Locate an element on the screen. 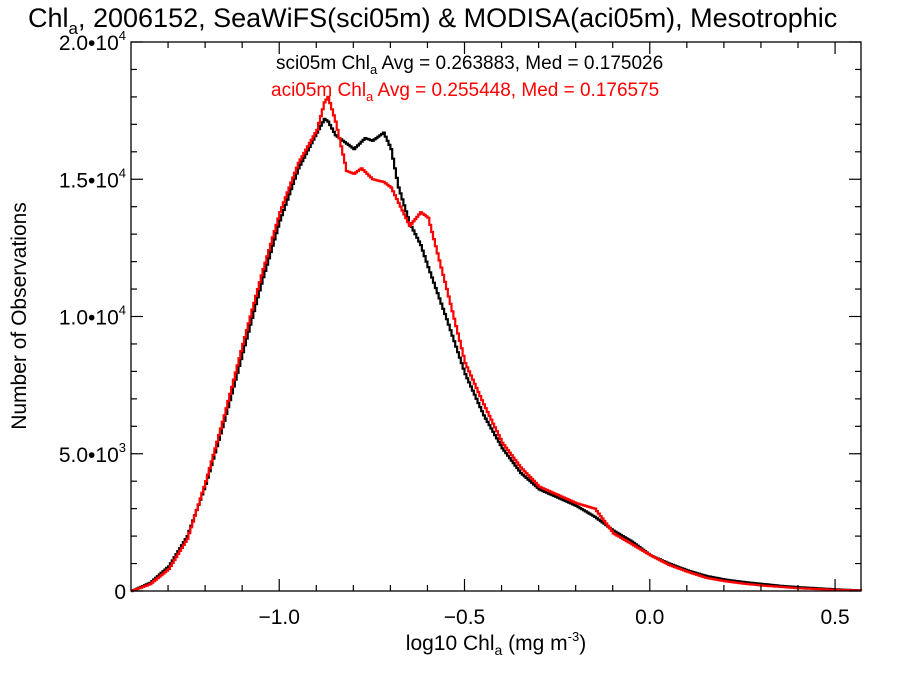  y-tick-label: 1.5•104 is located at coordinates (92, 178).